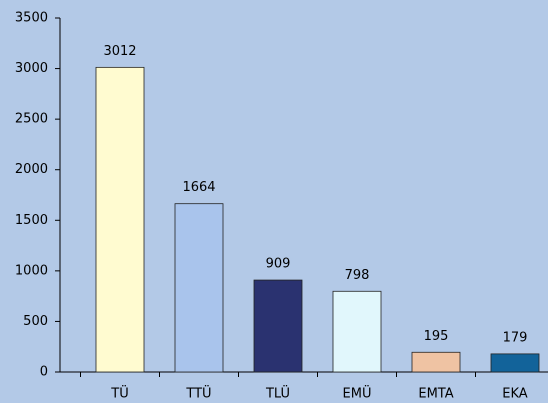 The width and height of the screenshot is (548, 403). What do you see at coordinates (357, 275) in the screenshot?
I see `data-label: 798` at bounding box center [357, 275].